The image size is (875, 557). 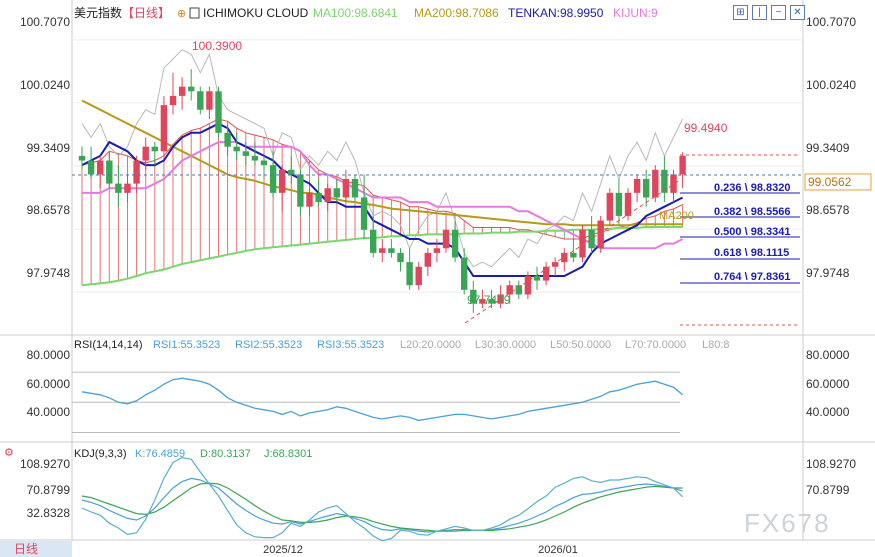 What do you see at coordinates (382, 507) in the screenshot?
I see `kdj-d-line` at bounding box center [382, 507].